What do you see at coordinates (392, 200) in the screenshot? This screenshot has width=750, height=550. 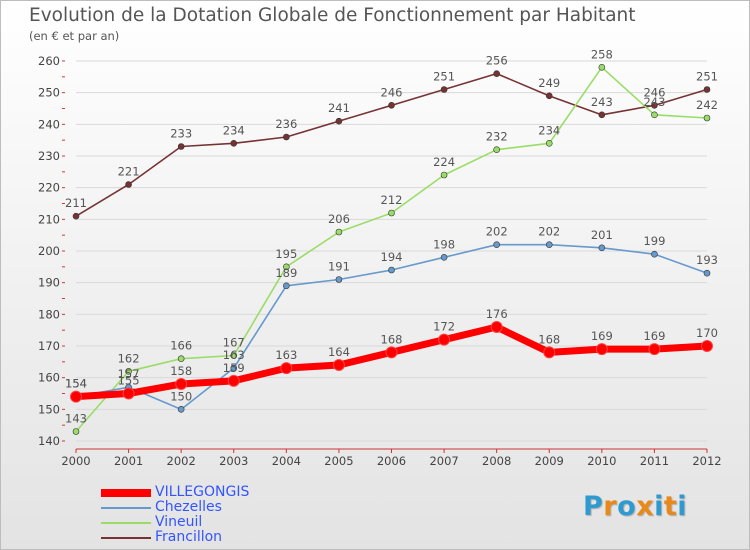 I see `data-label-vineuil: 212` at bounding box center [392, 200].